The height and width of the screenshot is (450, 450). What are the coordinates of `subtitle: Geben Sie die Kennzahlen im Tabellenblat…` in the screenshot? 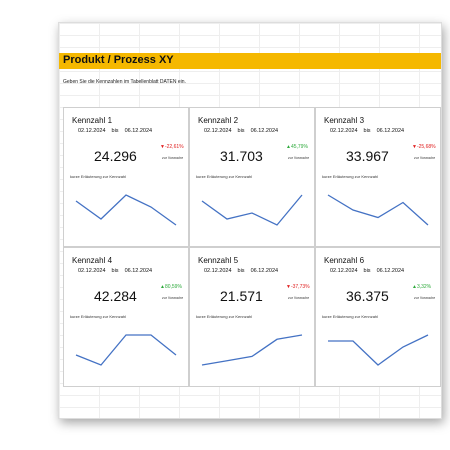 It's located at (124, 82).